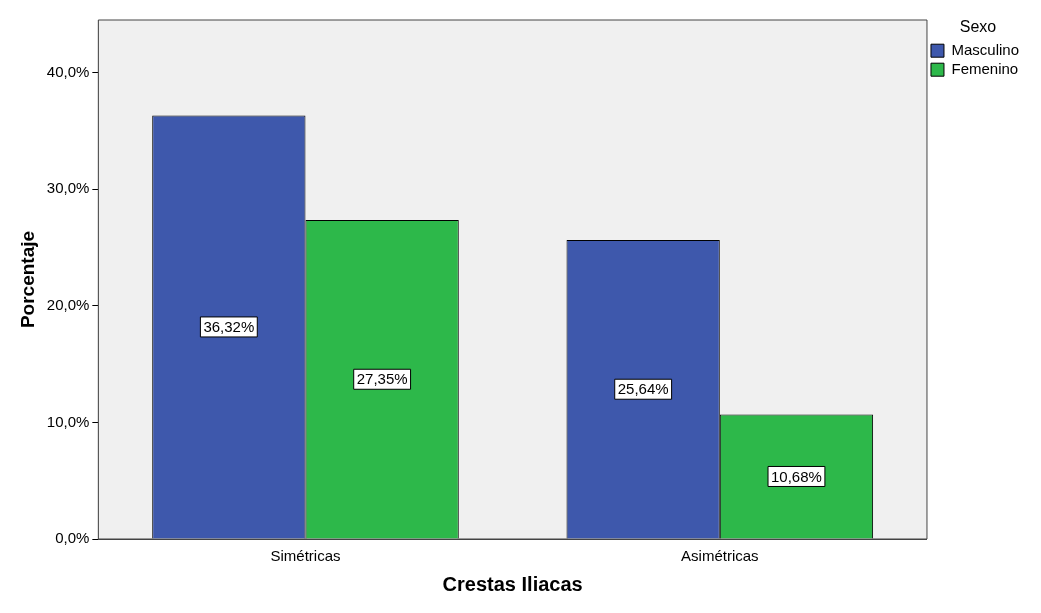 Image resolution: width=1041 pixels, height=613 pixels. What do you see at coordinates (796, 476) in the screenshot?
I see `data-label: 10,68%` at bounding box center [796, 476].